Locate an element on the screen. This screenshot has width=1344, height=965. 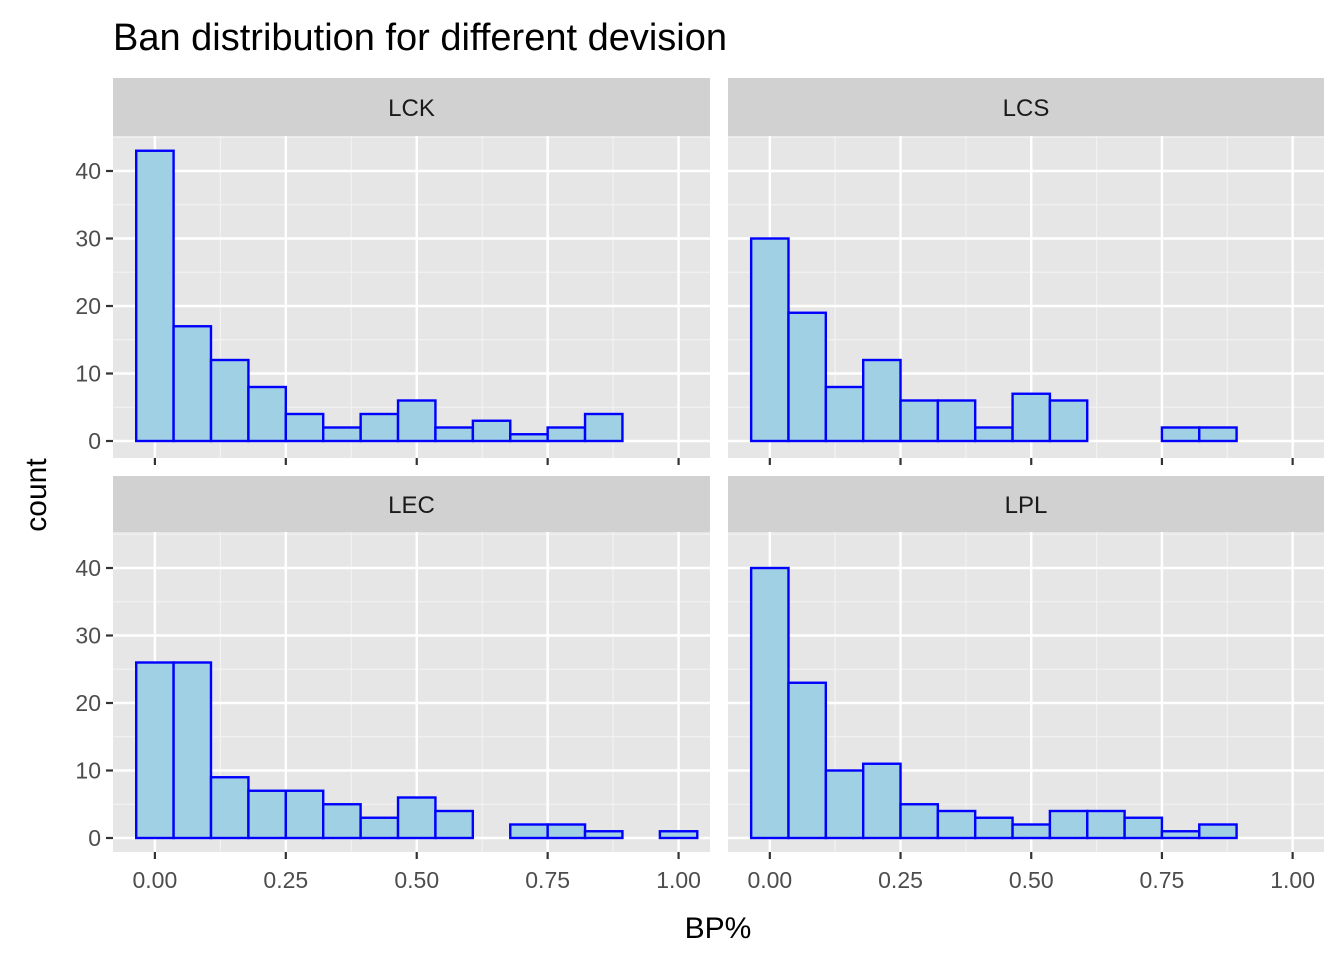
facet-strip-label: LPL is located at coordinates (1026, 505).